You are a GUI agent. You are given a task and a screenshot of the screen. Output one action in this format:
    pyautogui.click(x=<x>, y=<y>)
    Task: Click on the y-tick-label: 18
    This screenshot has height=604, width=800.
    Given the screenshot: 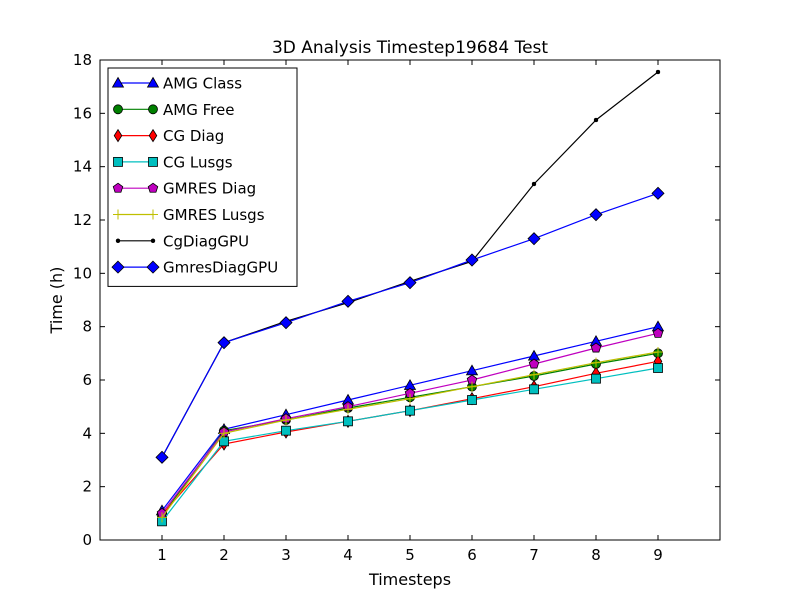 What is the action you would take?
    pyautogui.click(x=82, y=60)
    